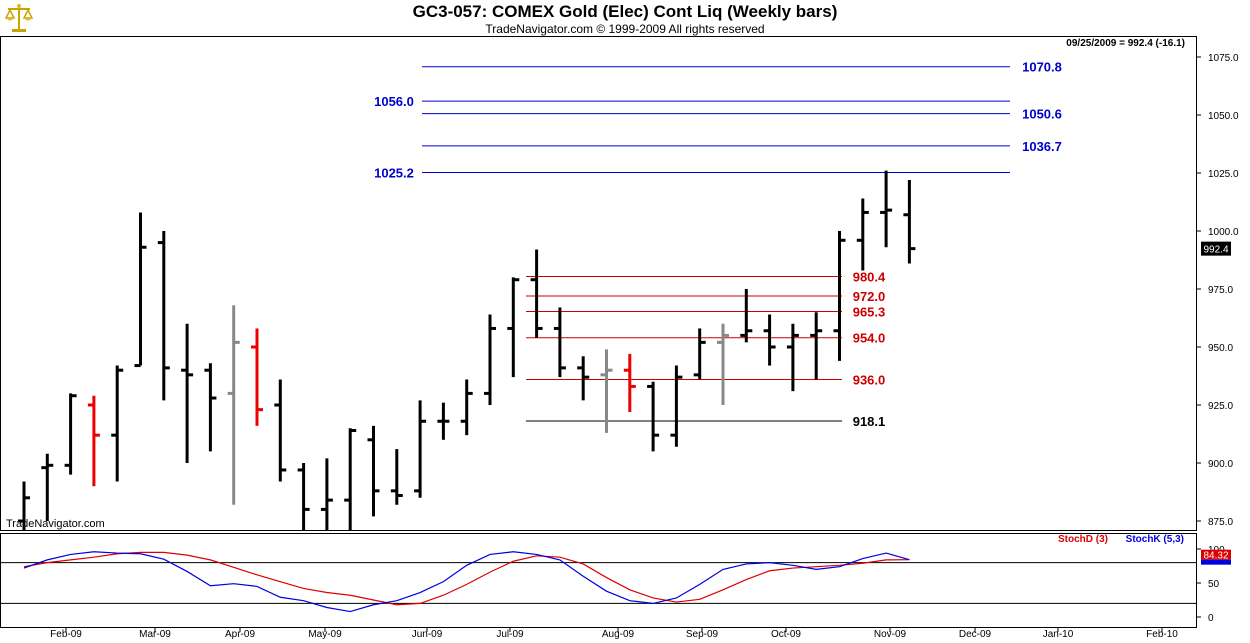  What do you see at coordinates (1216, 562) in the screenshot?
I see `stoch-last-box-blue` at bounding box center [1216, 562].